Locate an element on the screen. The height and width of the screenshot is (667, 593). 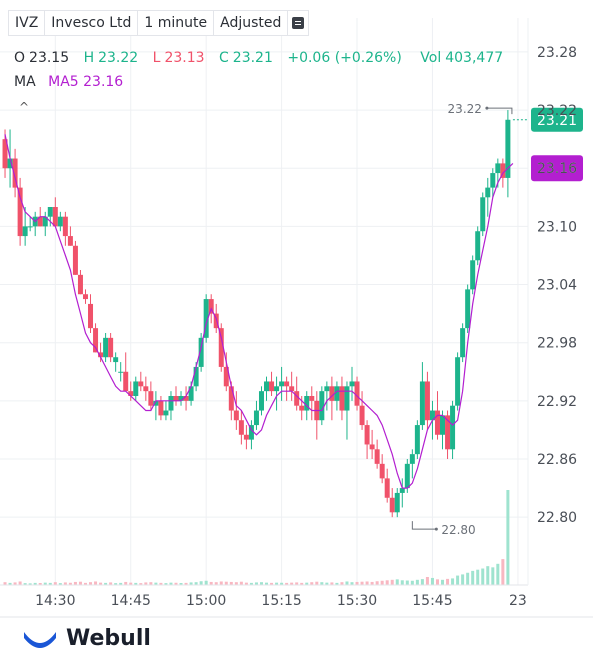
y-tick-label: 22.80 is located at coordinates (557, 518).